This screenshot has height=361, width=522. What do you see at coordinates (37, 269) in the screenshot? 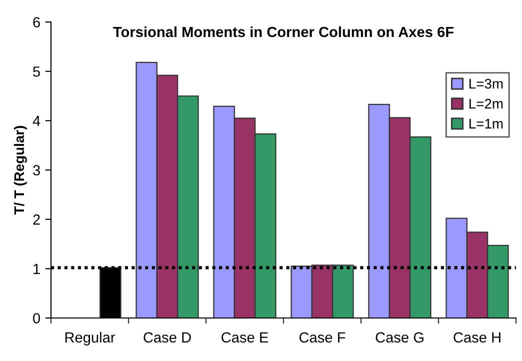
I see `y-tick-label: 1` at bounding box center [37, 269].